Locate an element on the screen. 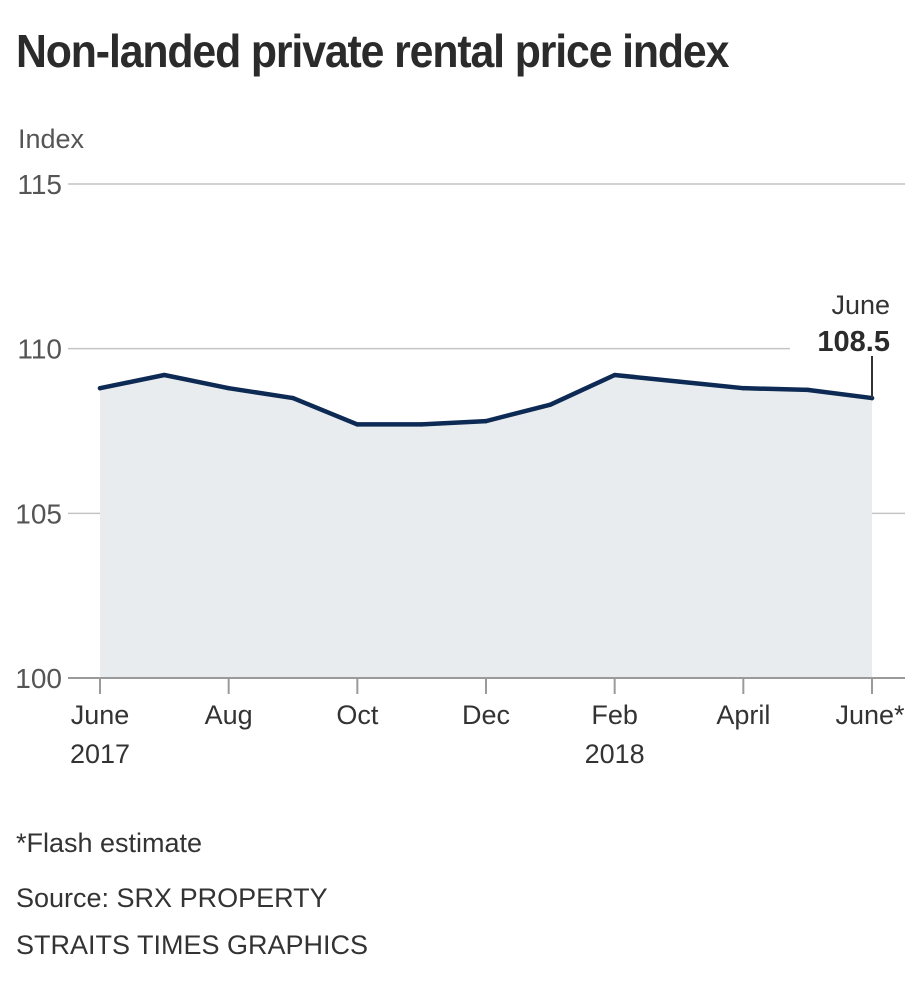  annotation: June 108.5 is located at coordinates (853, 344).